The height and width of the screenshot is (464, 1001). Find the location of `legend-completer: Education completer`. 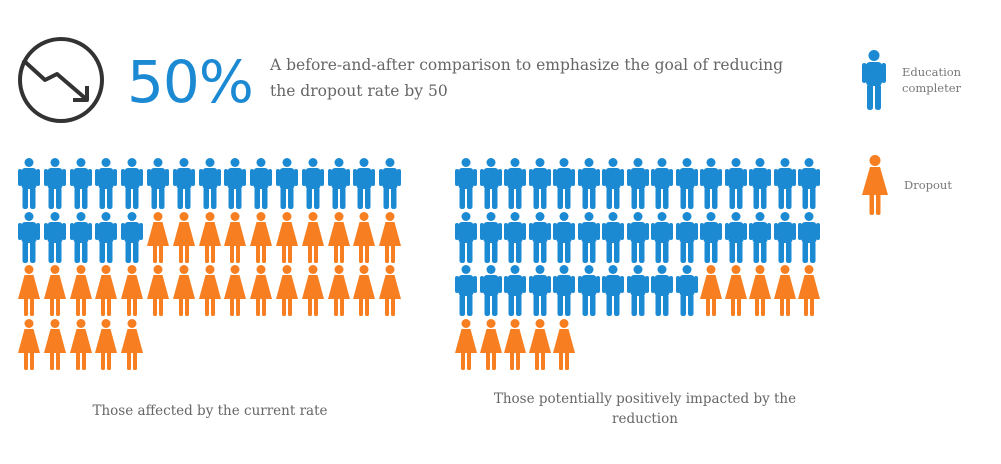

legend-completer: Education completer is located at coordinates (912, 80).